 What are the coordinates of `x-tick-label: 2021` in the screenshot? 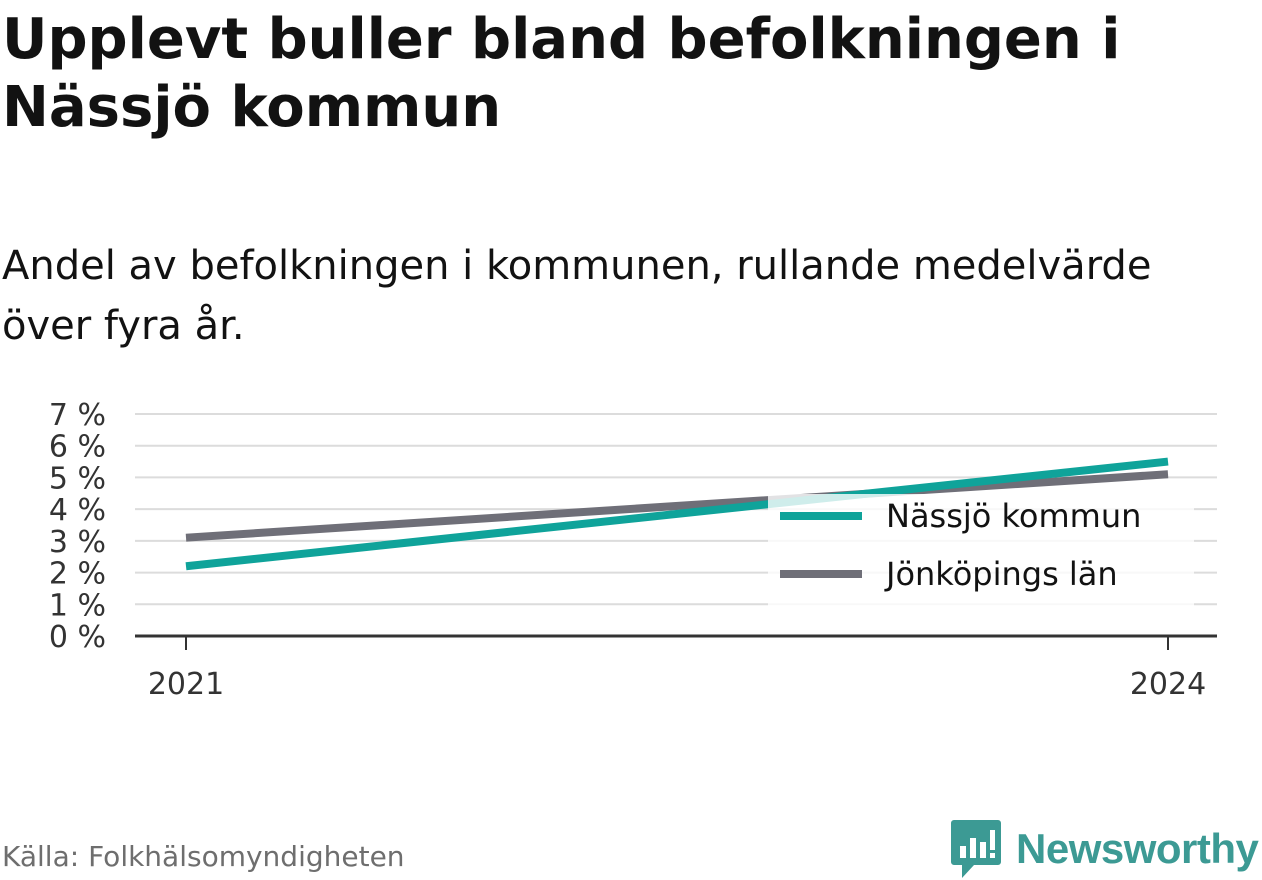 It's located at (186, 684).